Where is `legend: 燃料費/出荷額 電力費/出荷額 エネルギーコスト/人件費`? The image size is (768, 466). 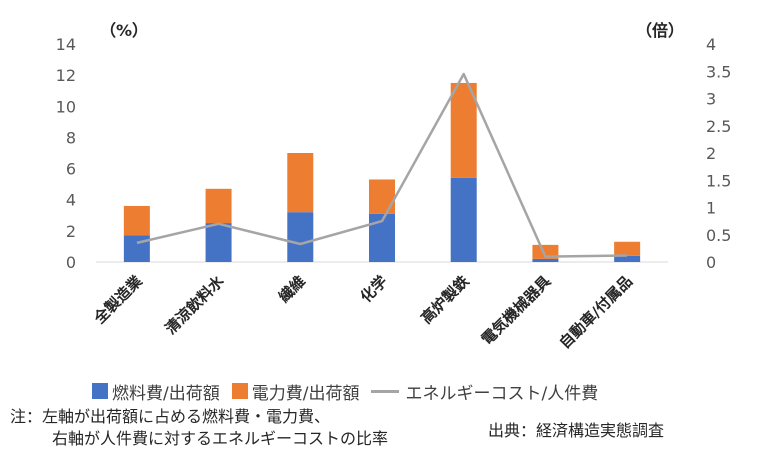 legend: 燃料費/出荷額 電力費/出荷額 エネルギーコスト/人件費 is located at coordinates (422, 391).